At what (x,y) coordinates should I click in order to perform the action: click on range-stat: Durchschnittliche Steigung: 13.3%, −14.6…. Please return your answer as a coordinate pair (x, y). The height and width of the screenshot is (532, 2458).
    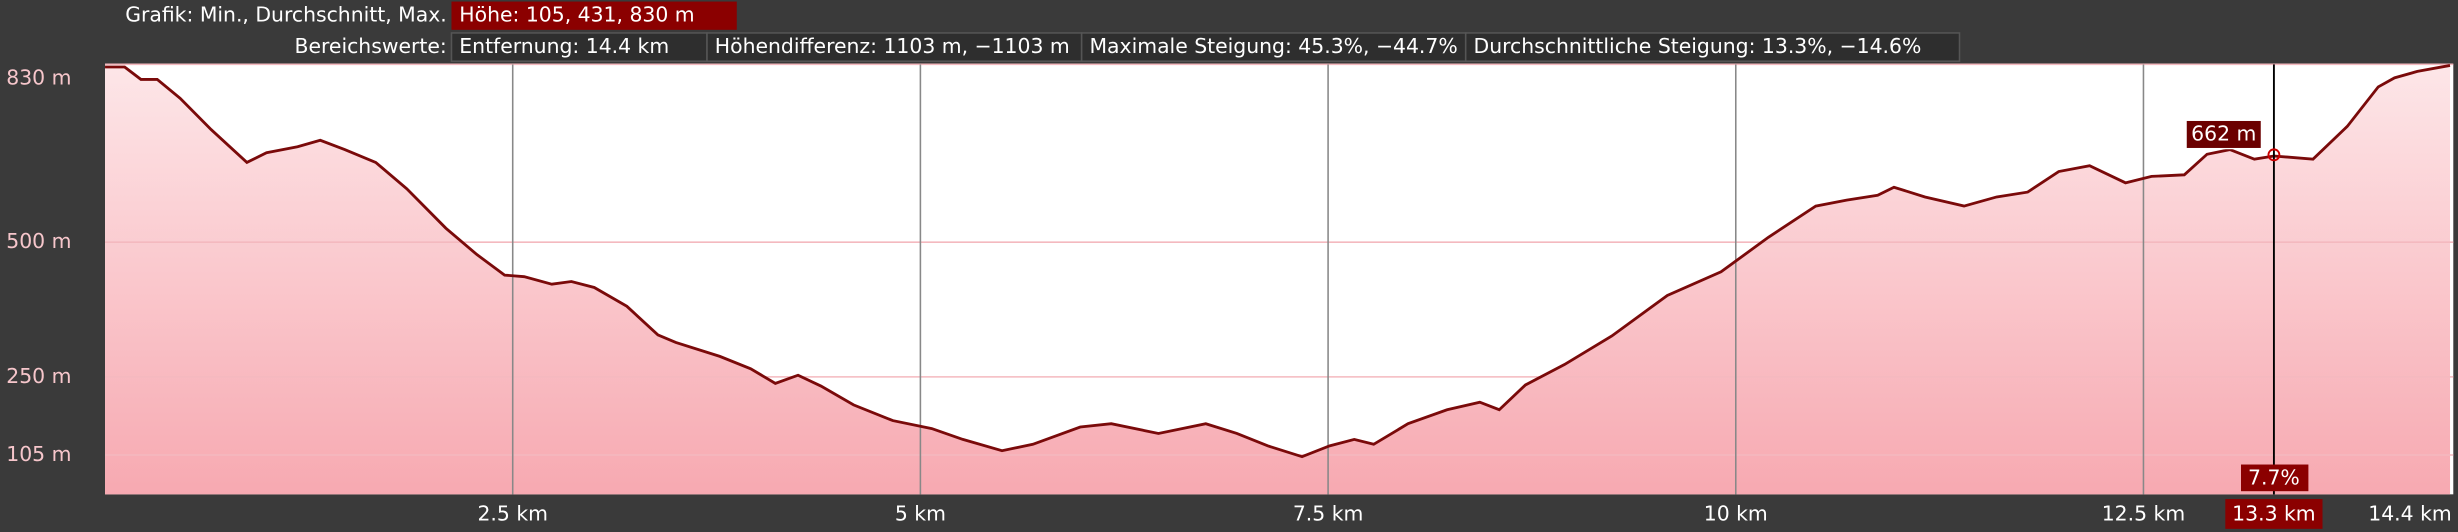
    Looking at the image, I should click on (1698, 46).